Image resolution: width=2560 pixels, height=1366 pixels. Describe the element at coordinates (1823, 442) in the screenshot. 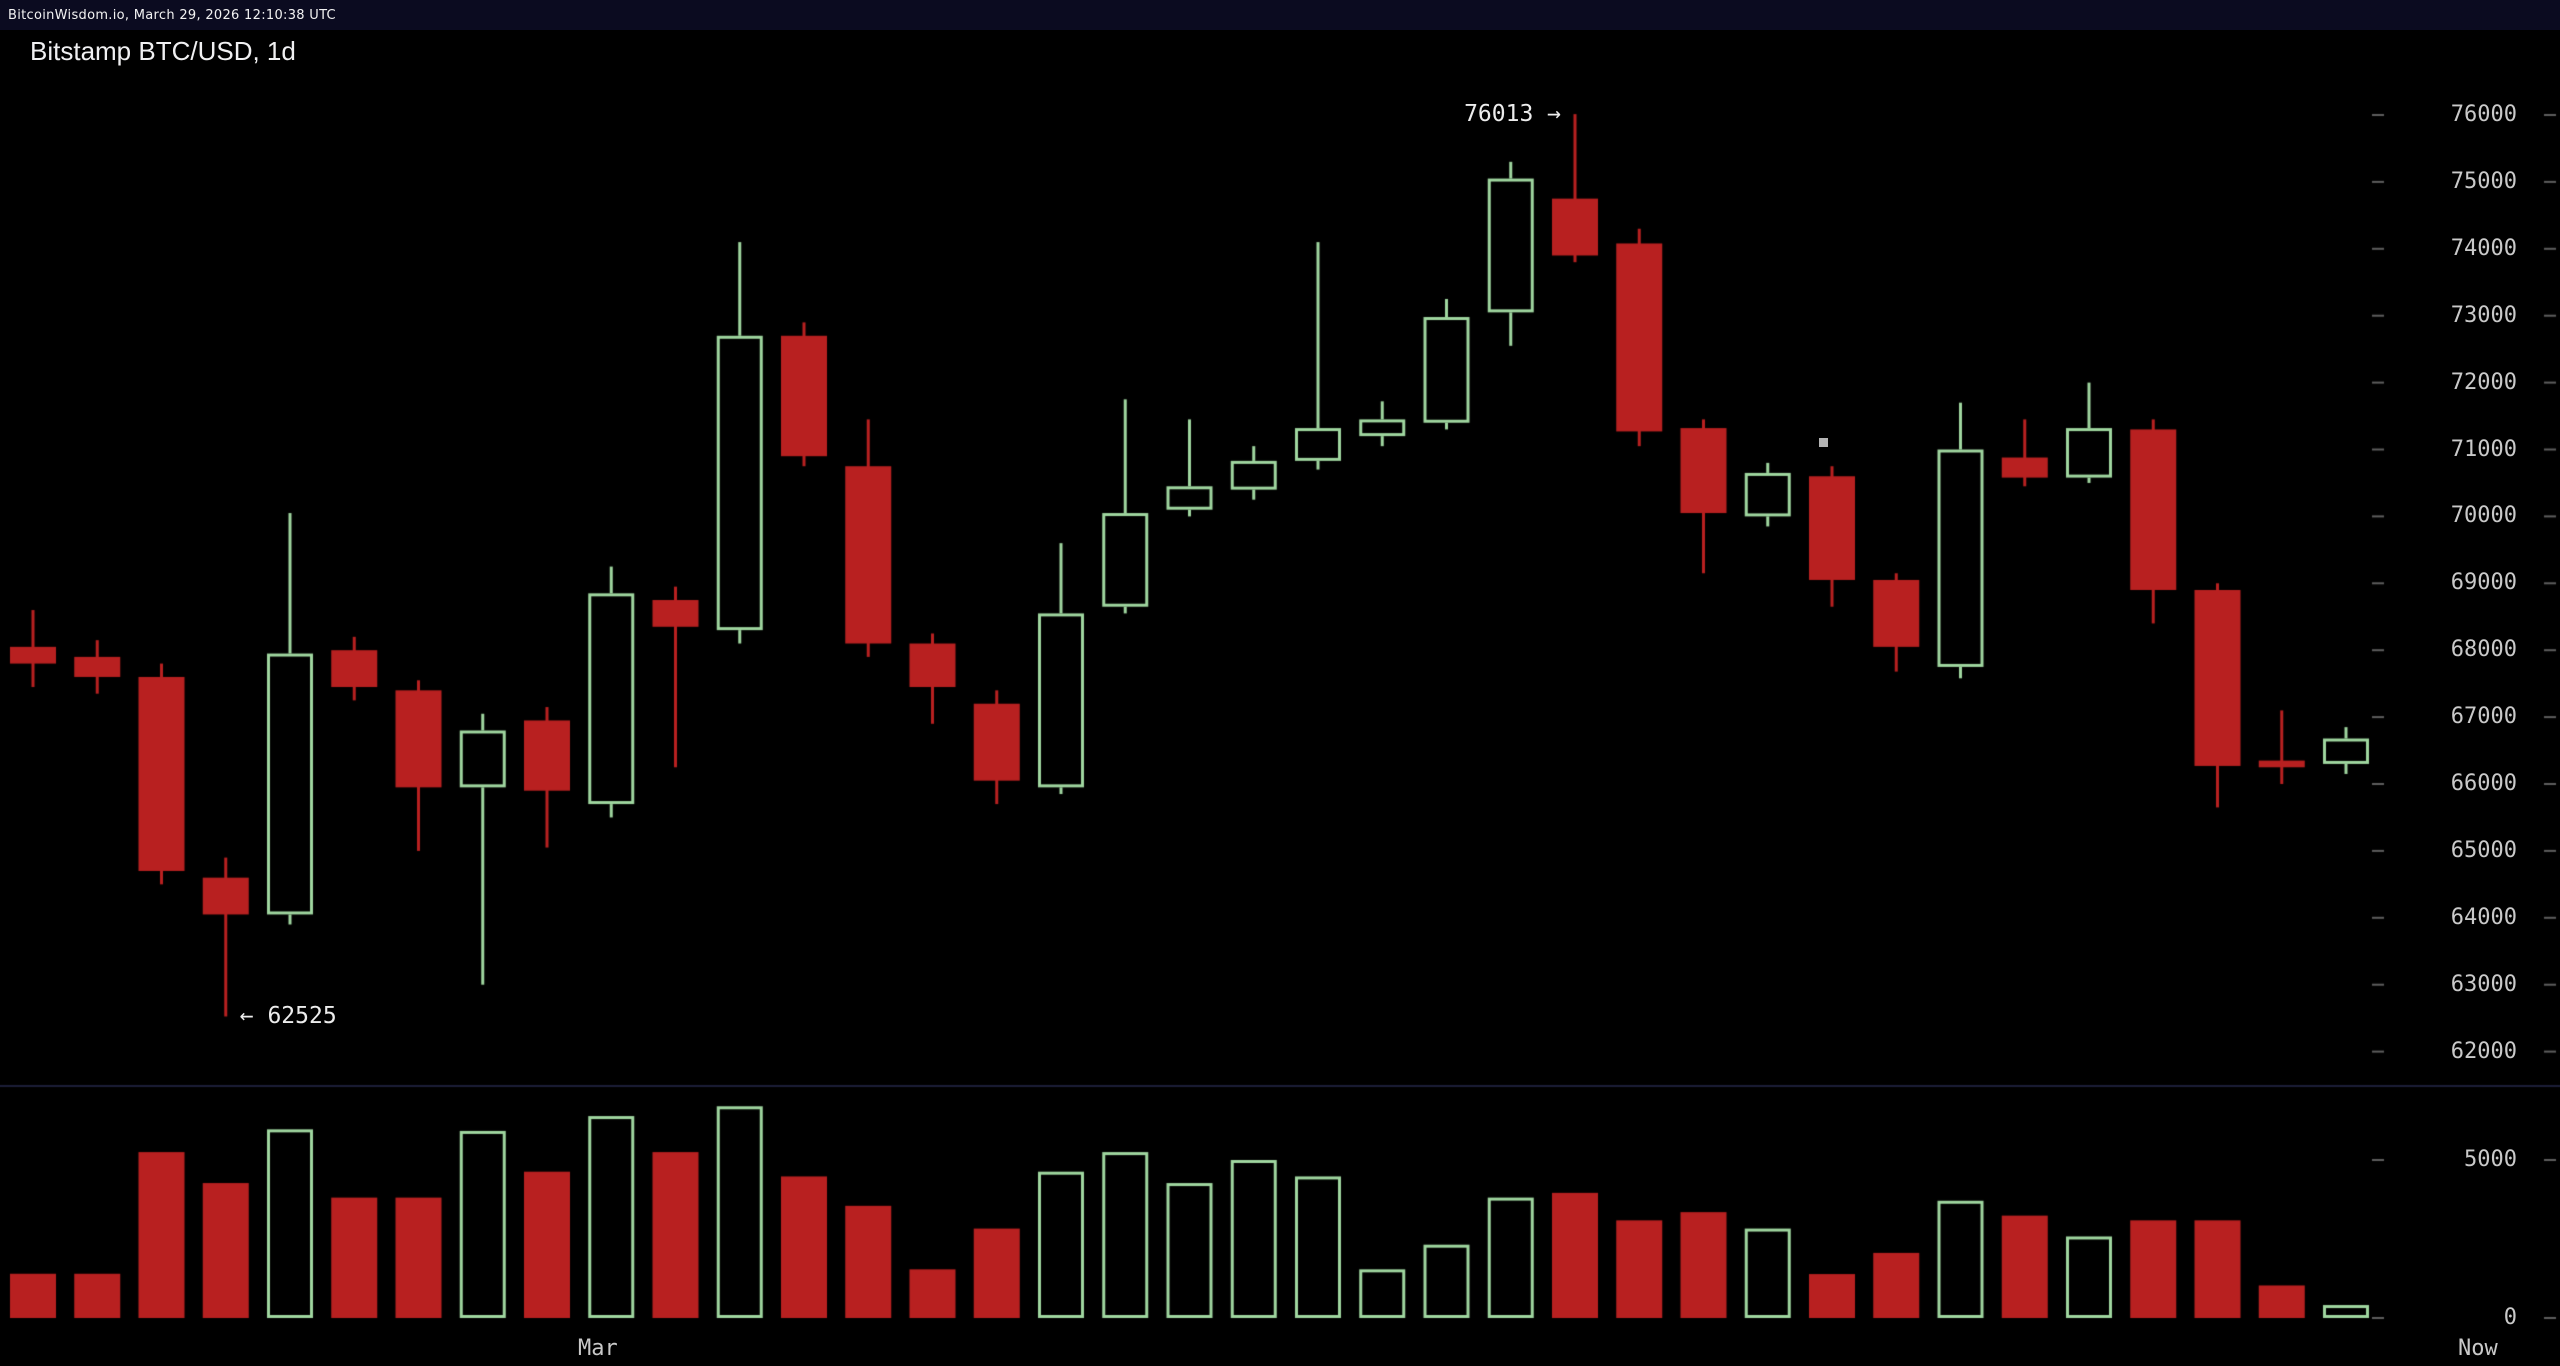

I see `cursor-dot` at that location.